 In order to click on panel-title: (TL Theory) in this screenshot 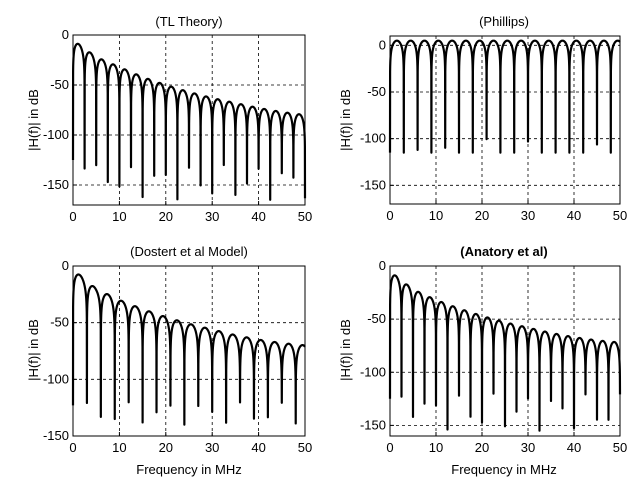, I will do `click(188, 21)`.